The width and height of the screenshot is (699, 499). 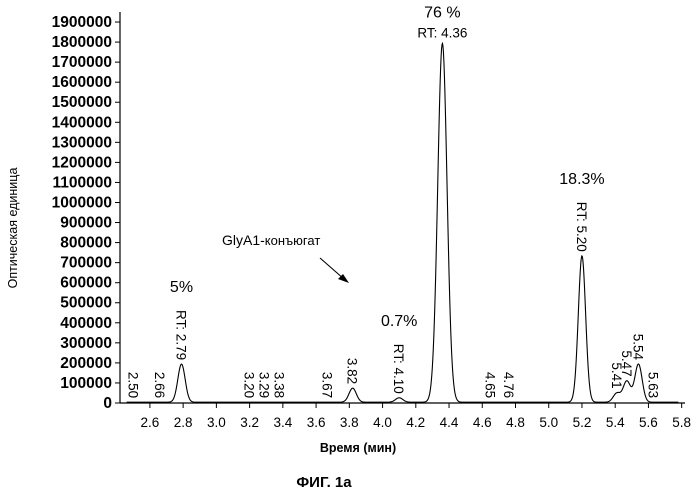 I want to click on y-tick-label: 800000, so click(x=86, y=243).